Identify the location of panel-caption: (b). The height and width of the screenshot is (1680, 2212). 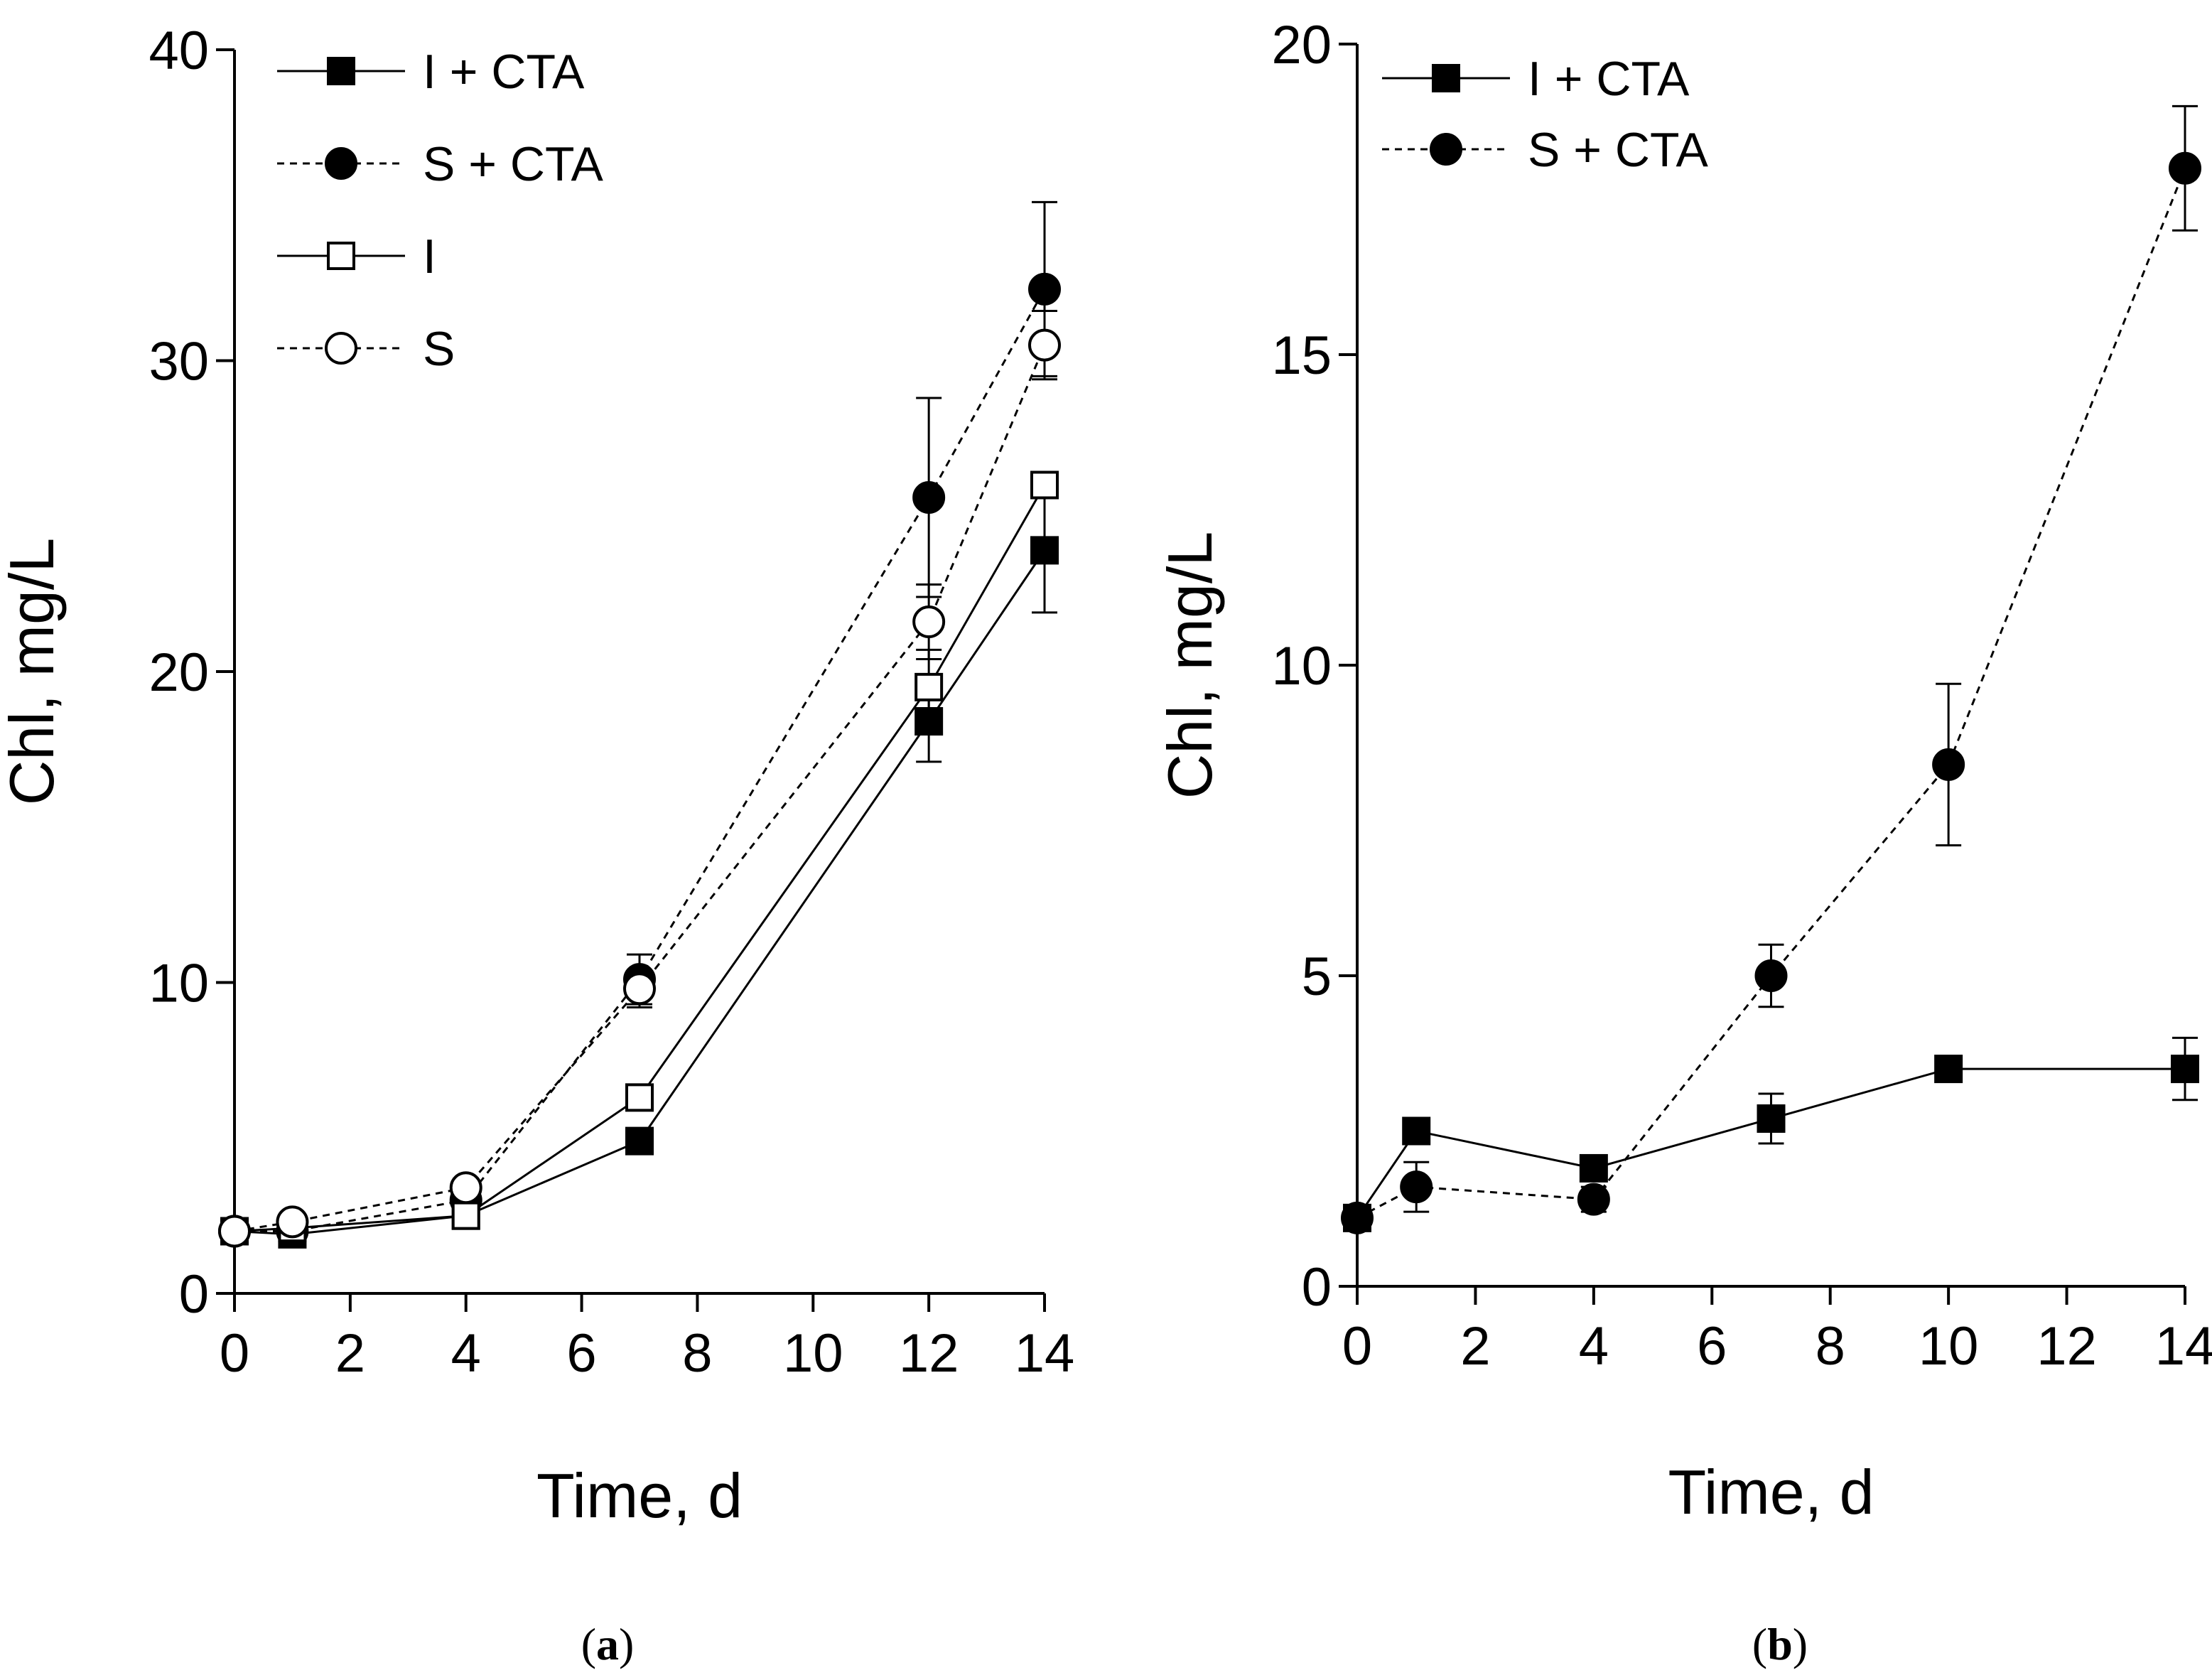
(1780, 1644).